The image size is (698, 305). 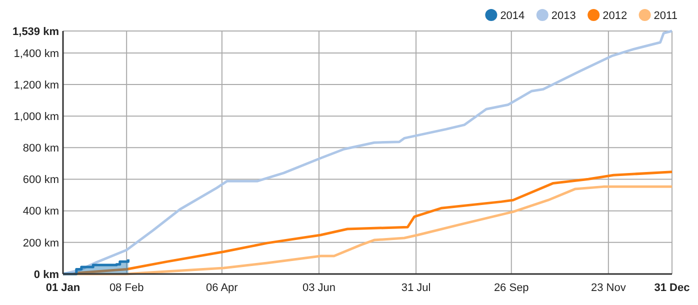 I want to click on y-tick-label: 1,400 km, so click(x=36, y=54).